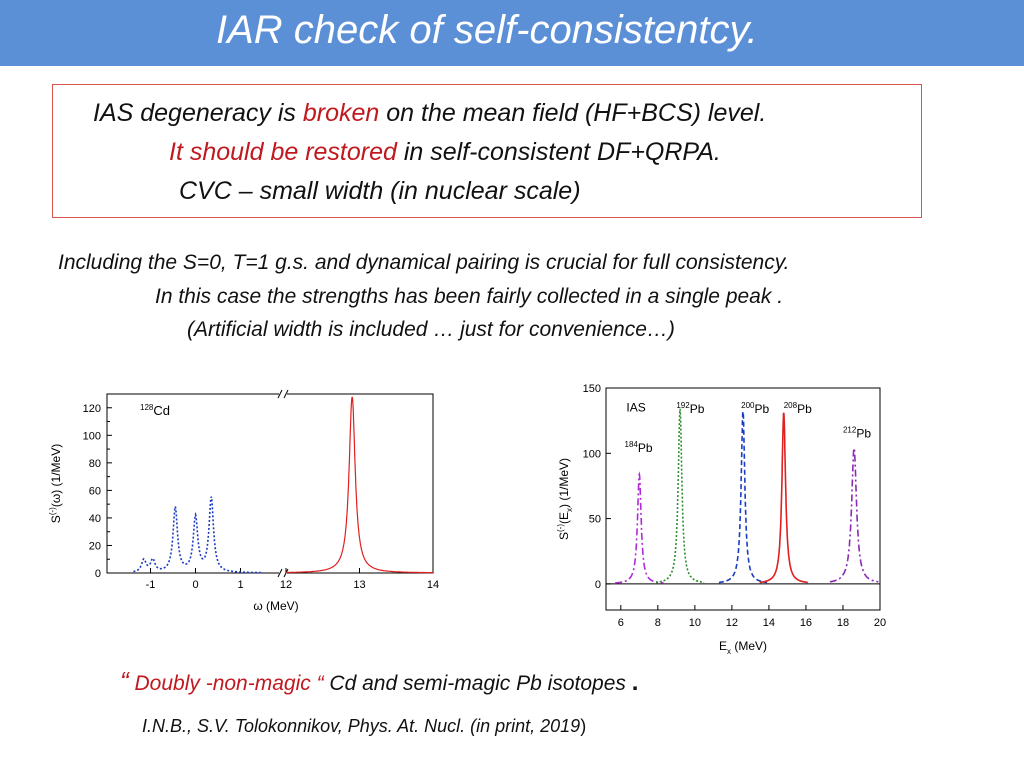 The image size is (1024, 768). I want to click on y-tick-label: 150, so click(592, 389).